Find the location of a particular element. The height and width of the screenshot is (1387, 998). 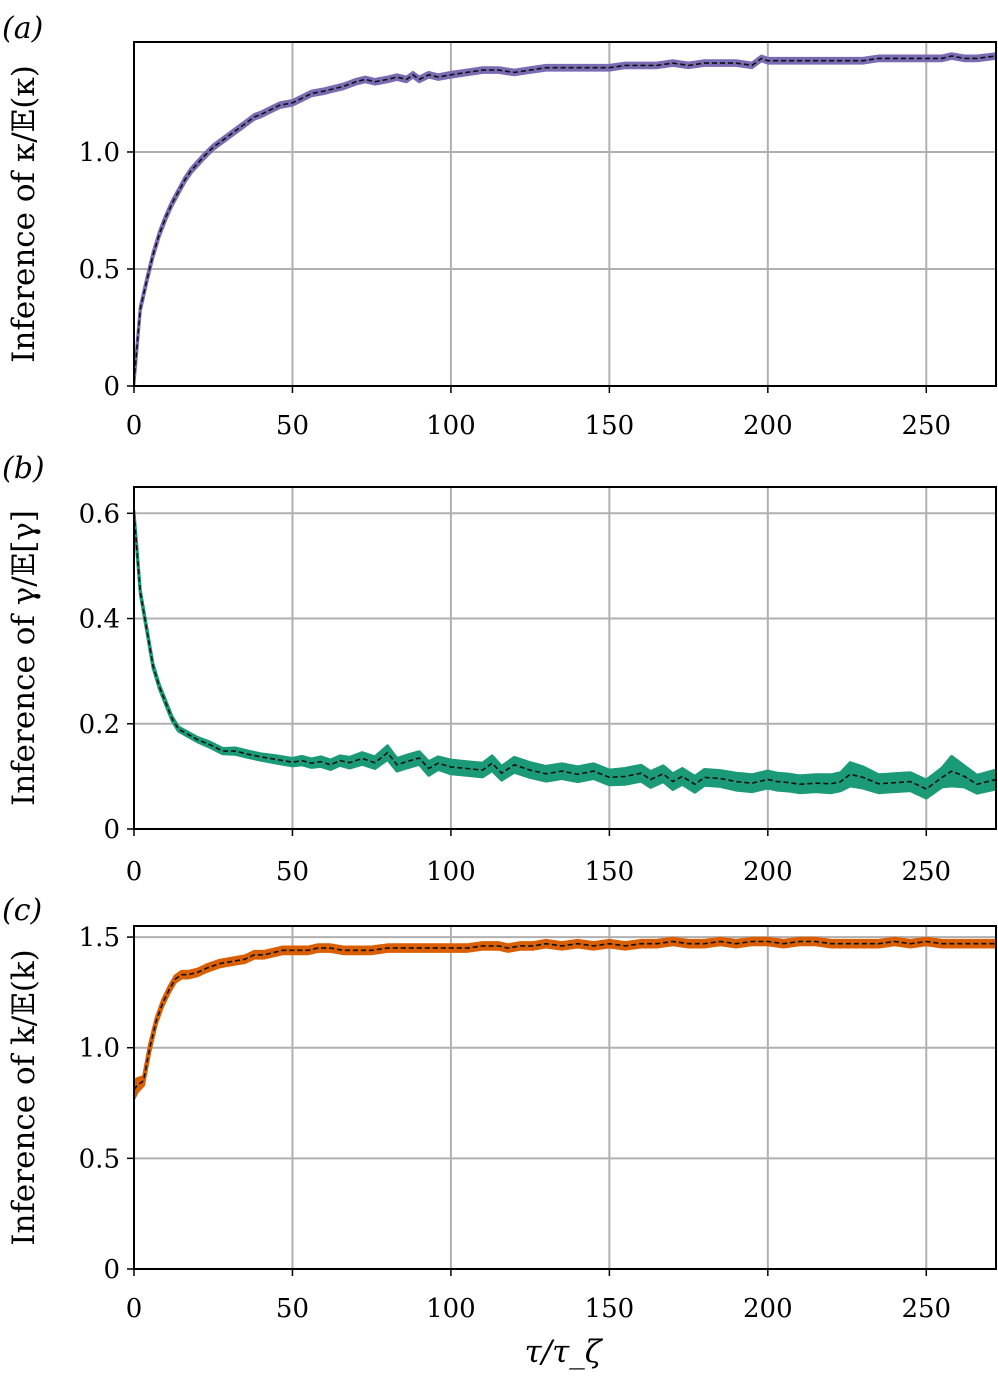

x-axis-label: τ/τ_ζ is located at coordinates (563, 1352).